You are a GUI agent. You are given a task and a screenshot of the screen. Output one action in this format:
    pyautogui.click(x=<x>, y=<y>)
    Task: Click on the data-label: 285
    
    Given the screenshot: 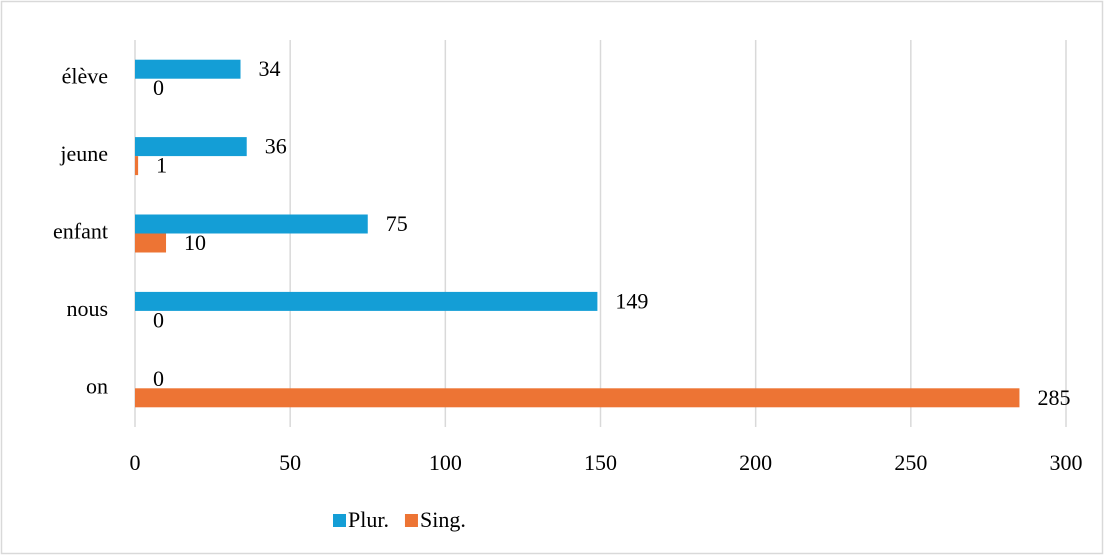 What is the action you would take?
    pyautogui.click(x=1053, y=397)
    